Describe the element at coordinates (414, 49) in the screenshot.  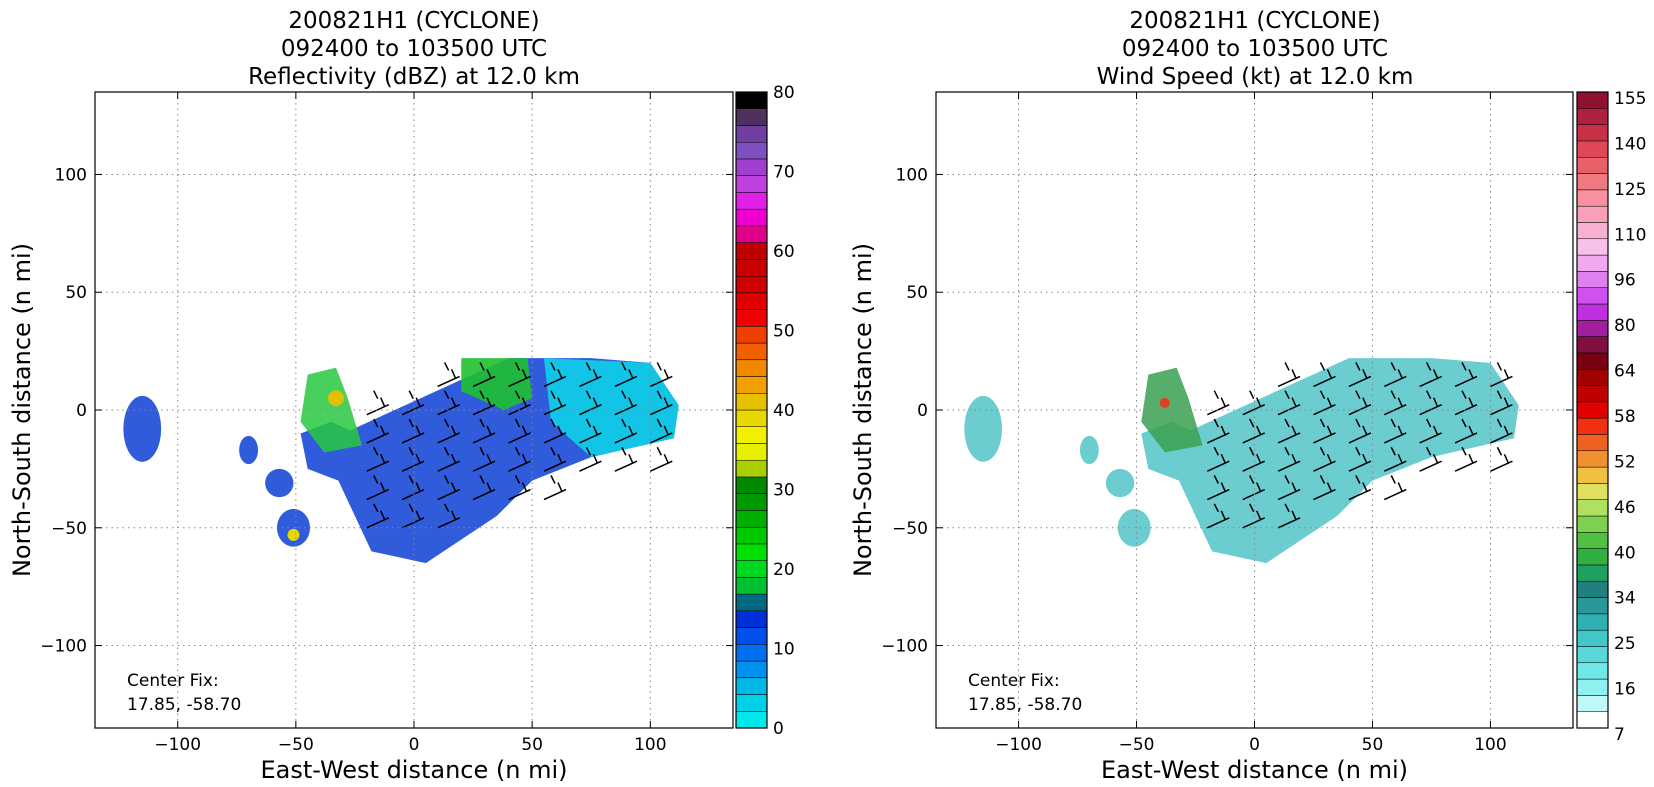
I see `title-line: 092400 to 103500 UTC` at that location.